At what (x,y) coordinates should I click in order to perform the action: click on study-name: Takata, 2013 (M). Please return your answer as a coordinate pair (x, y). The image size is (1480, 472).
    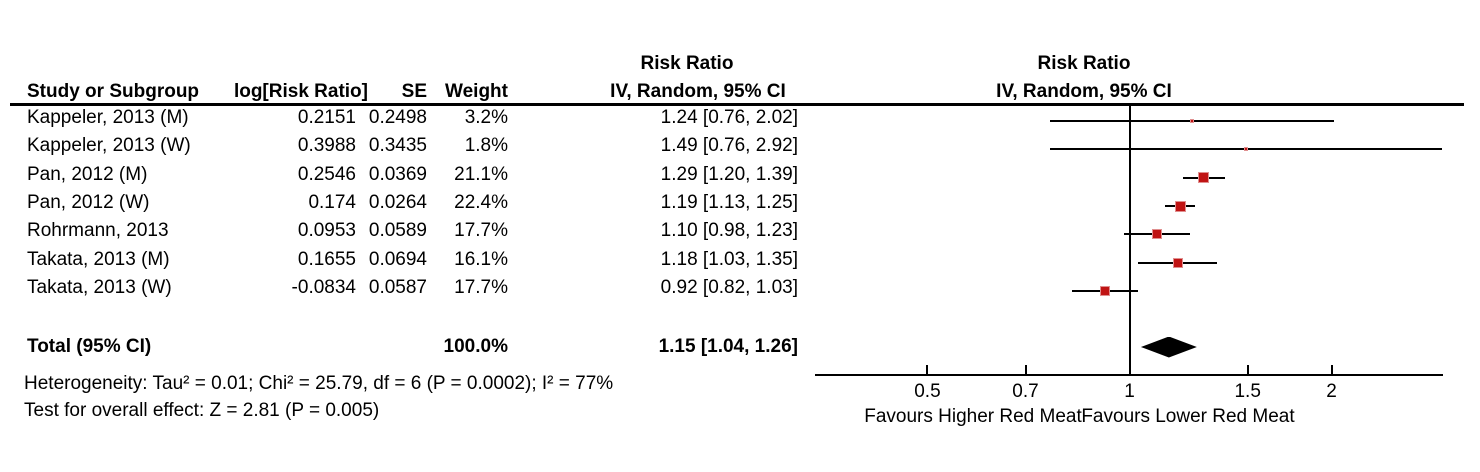
    Looking at the image, I should click on (98, 259).